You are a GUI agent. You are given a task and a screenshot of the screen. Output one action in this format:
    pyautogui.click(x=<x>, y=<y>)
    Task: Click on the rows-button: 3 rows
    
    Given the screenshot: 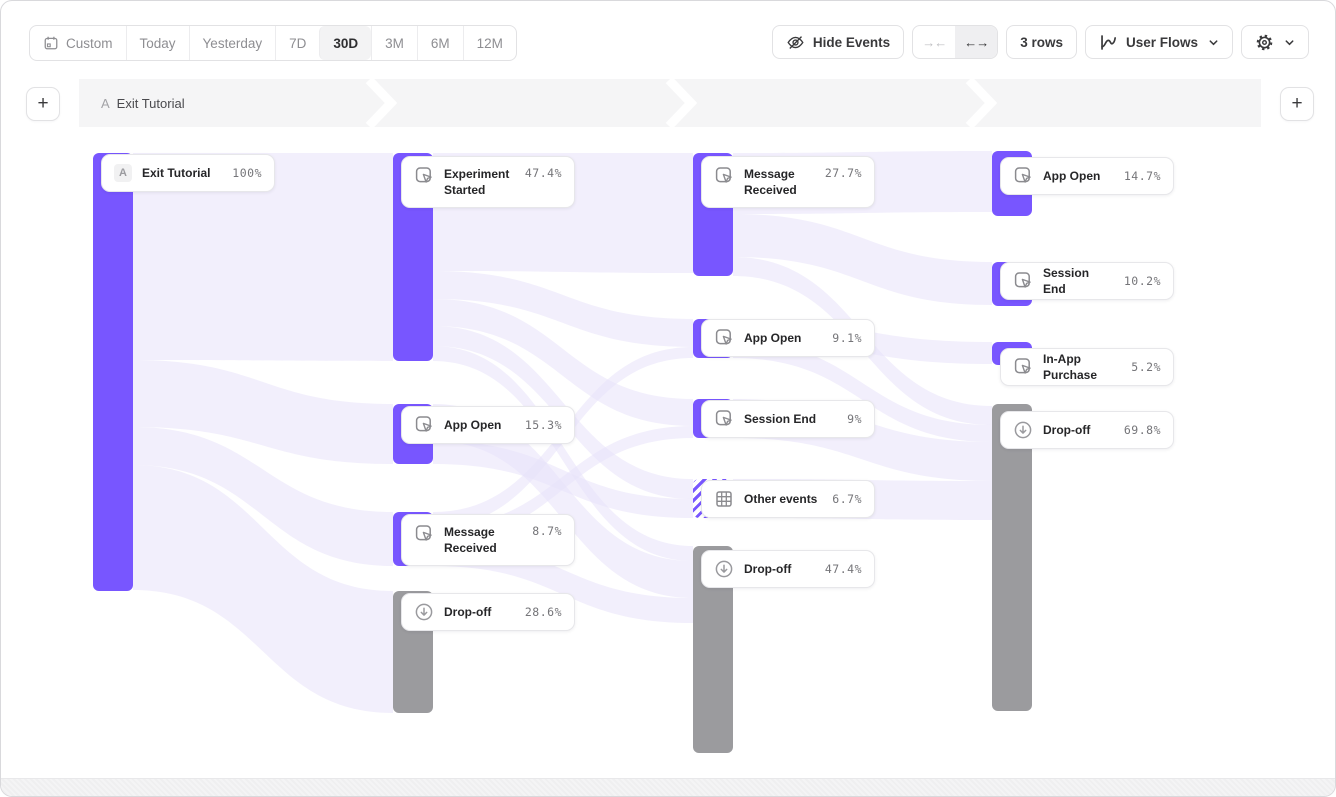 What is the action you would take?
    pyautogui.click(x=1041, y=42)
    